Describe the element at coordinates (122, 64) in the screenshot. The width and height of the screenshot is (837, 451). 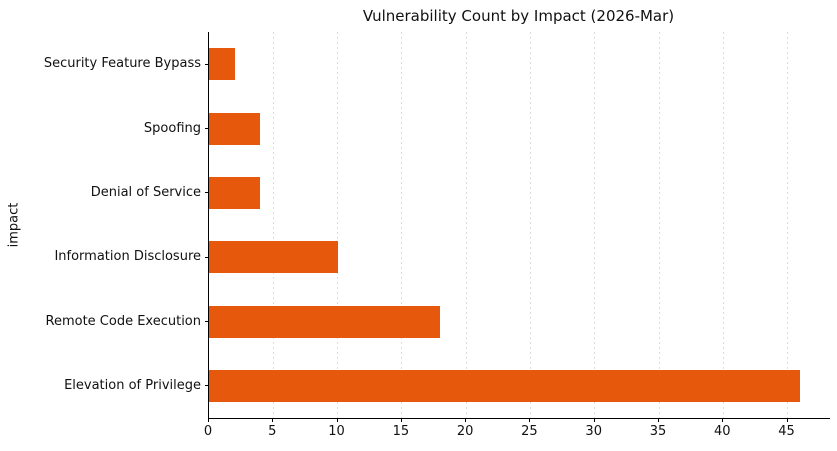
I see `y-tick-label: Security Feature Bypass` at that location.